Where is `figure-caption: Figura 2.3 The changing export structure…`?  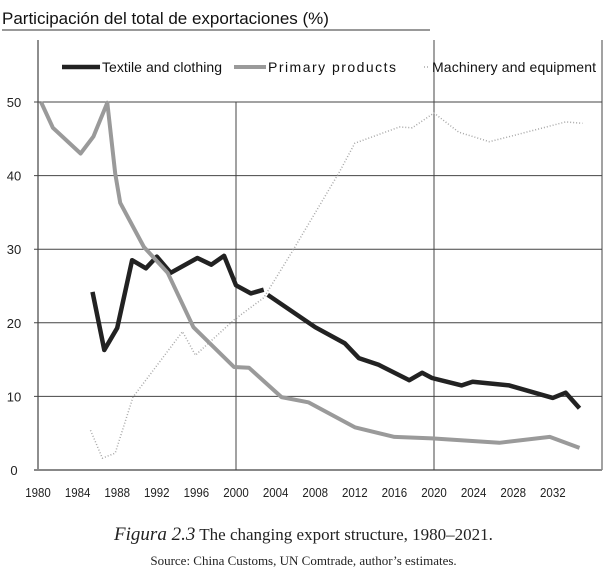 figure-caption: Figura 2.3 The changing export structure… is located at coordinates (303, 535).